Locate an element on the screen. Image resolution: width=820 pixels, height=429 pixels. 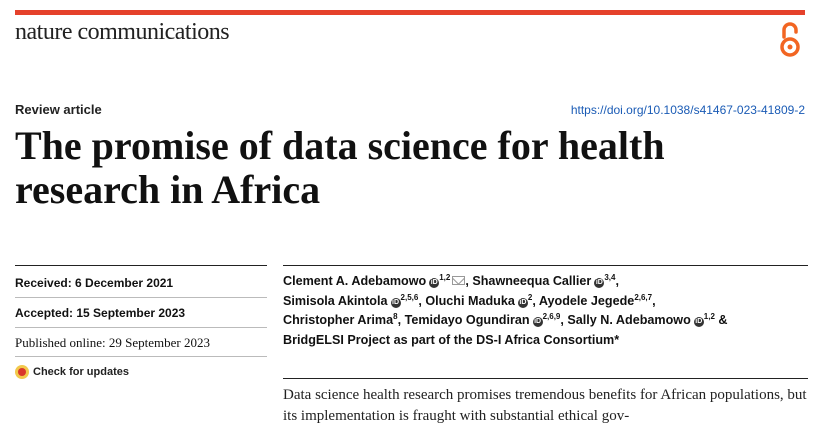
check-updates-button: Check for updates is located at coordinates (72, 372).